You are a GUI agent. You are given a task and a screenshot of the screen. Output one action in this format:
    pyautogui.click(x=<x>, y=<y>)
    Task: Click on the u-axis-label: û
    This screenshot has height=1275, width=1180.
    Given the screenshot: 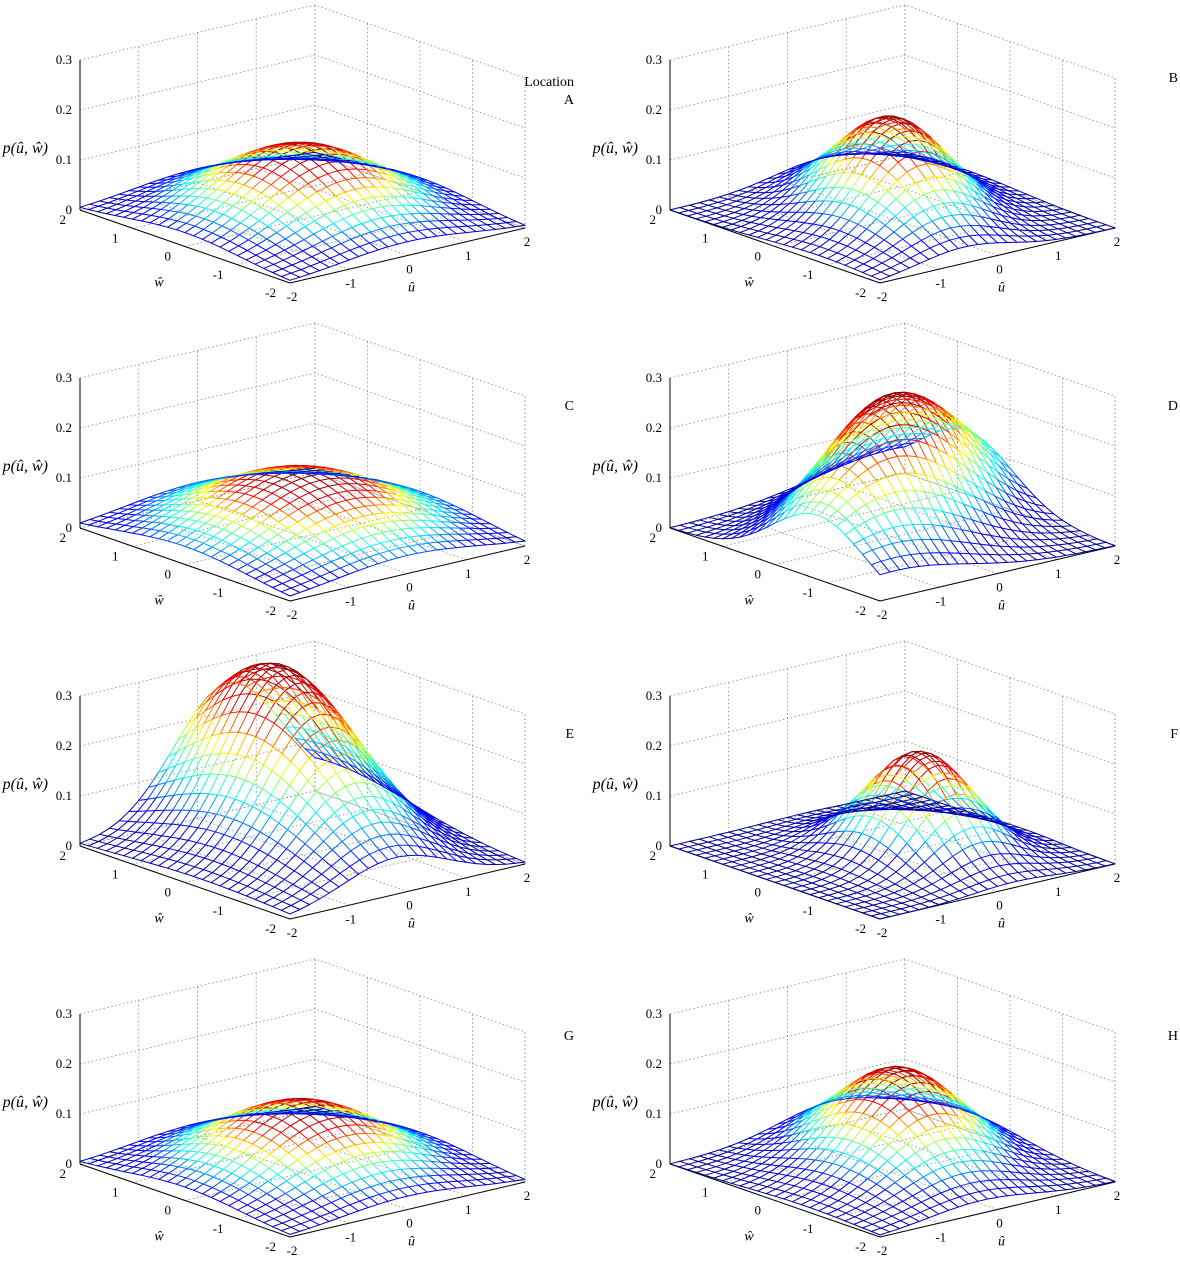 What is the action you would take?
    pyautogui.click(x=1001, y=288)
    